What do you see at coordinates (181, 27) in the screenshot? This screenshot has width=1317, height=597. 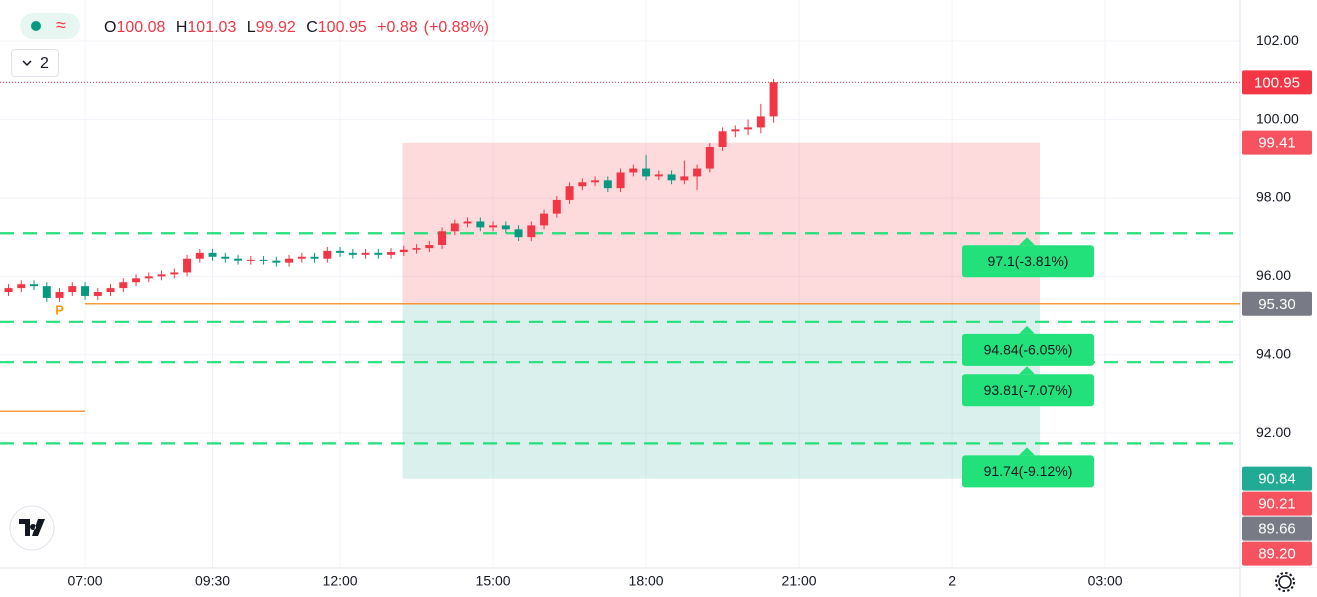 I see `high-label: H` at bounding box center [181, 27].